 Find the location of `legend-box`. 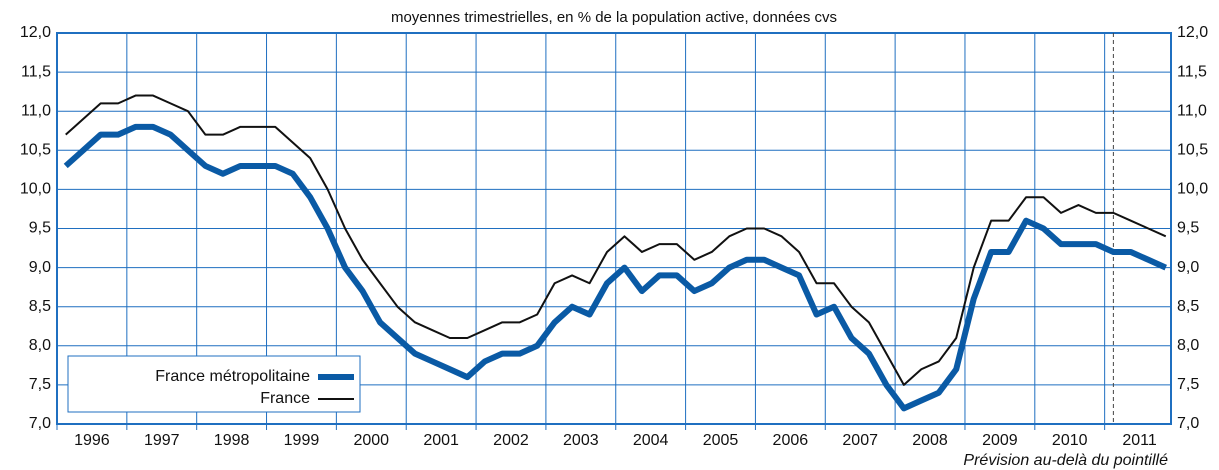

legend-box is located at coordinates (214, 384).